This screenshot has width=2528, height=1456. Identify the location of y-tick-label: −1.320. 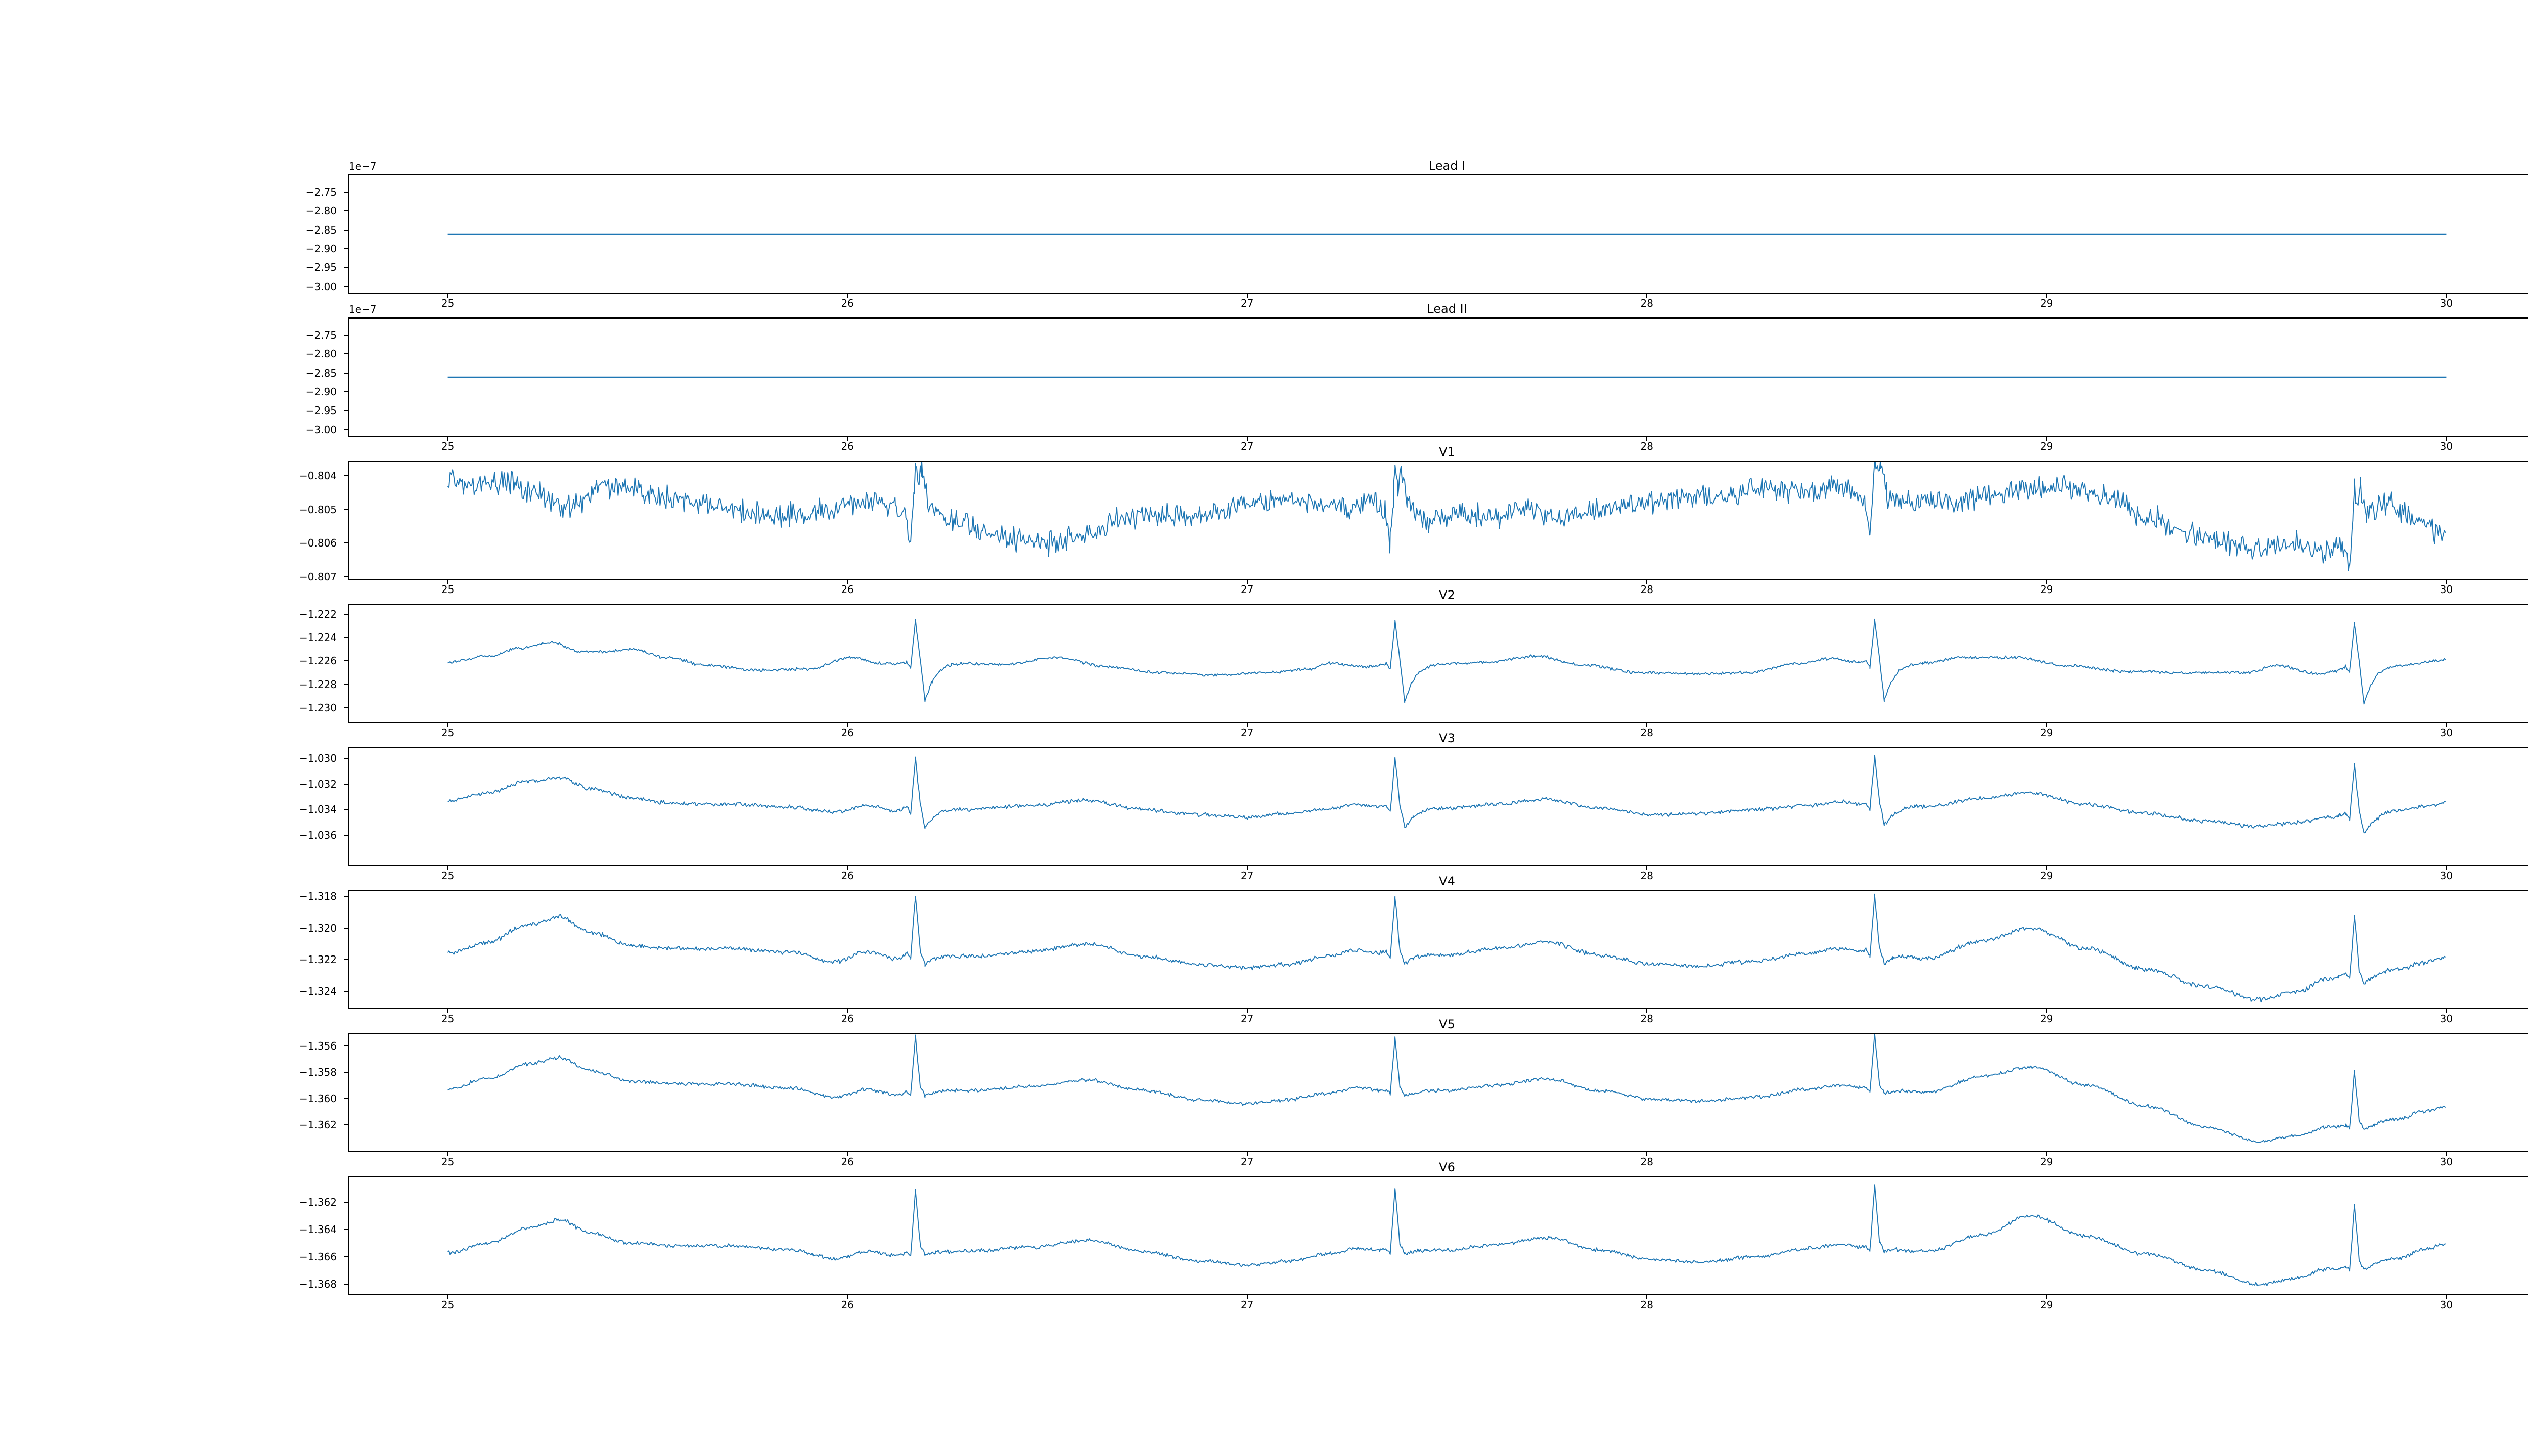
(318, 928).